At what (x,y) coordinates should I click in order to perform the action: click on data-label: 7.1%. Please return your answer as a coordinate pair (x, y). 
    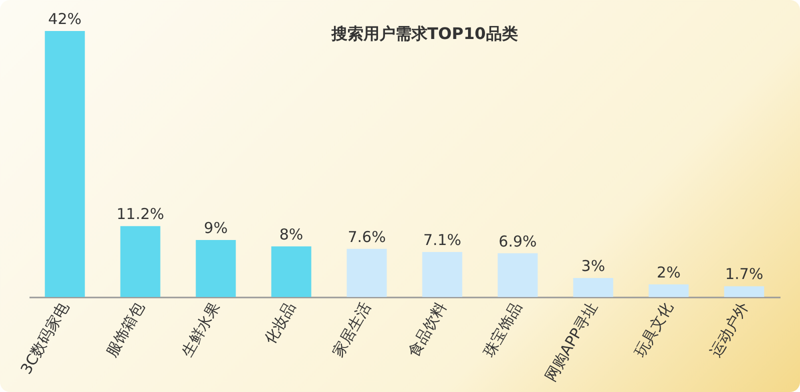
    Looking at the image, I should click on (442, 240).